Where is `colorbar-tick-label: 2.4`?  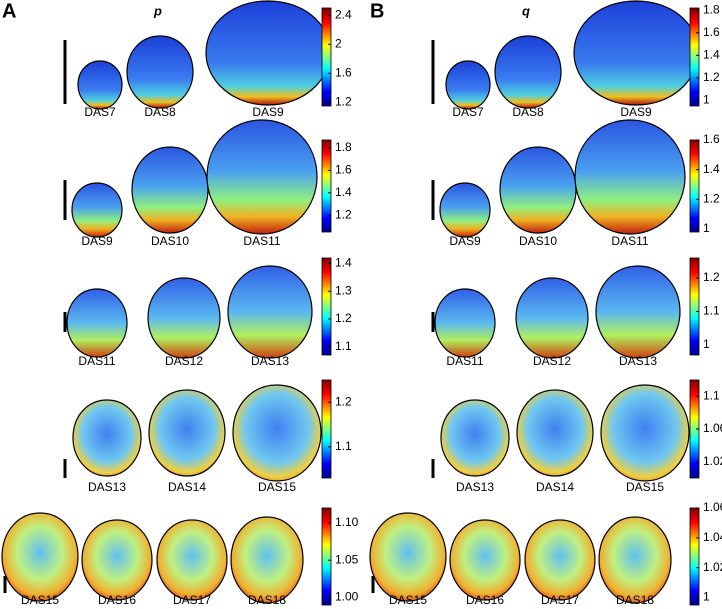
colorbar-tick-label: 2.4 is located at coordinates (343, 14).